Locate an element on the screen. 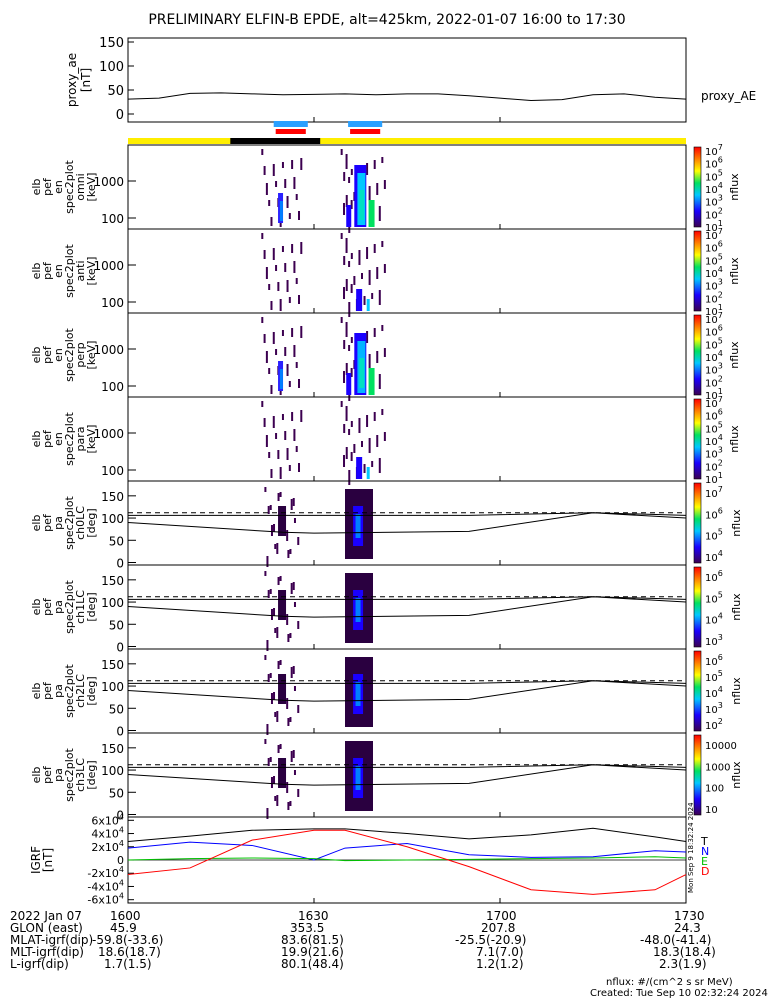 This screenshot has width=775, height=1000. footer-val-2-2: 83.6(81.5) is located at coordinates (312, 940).